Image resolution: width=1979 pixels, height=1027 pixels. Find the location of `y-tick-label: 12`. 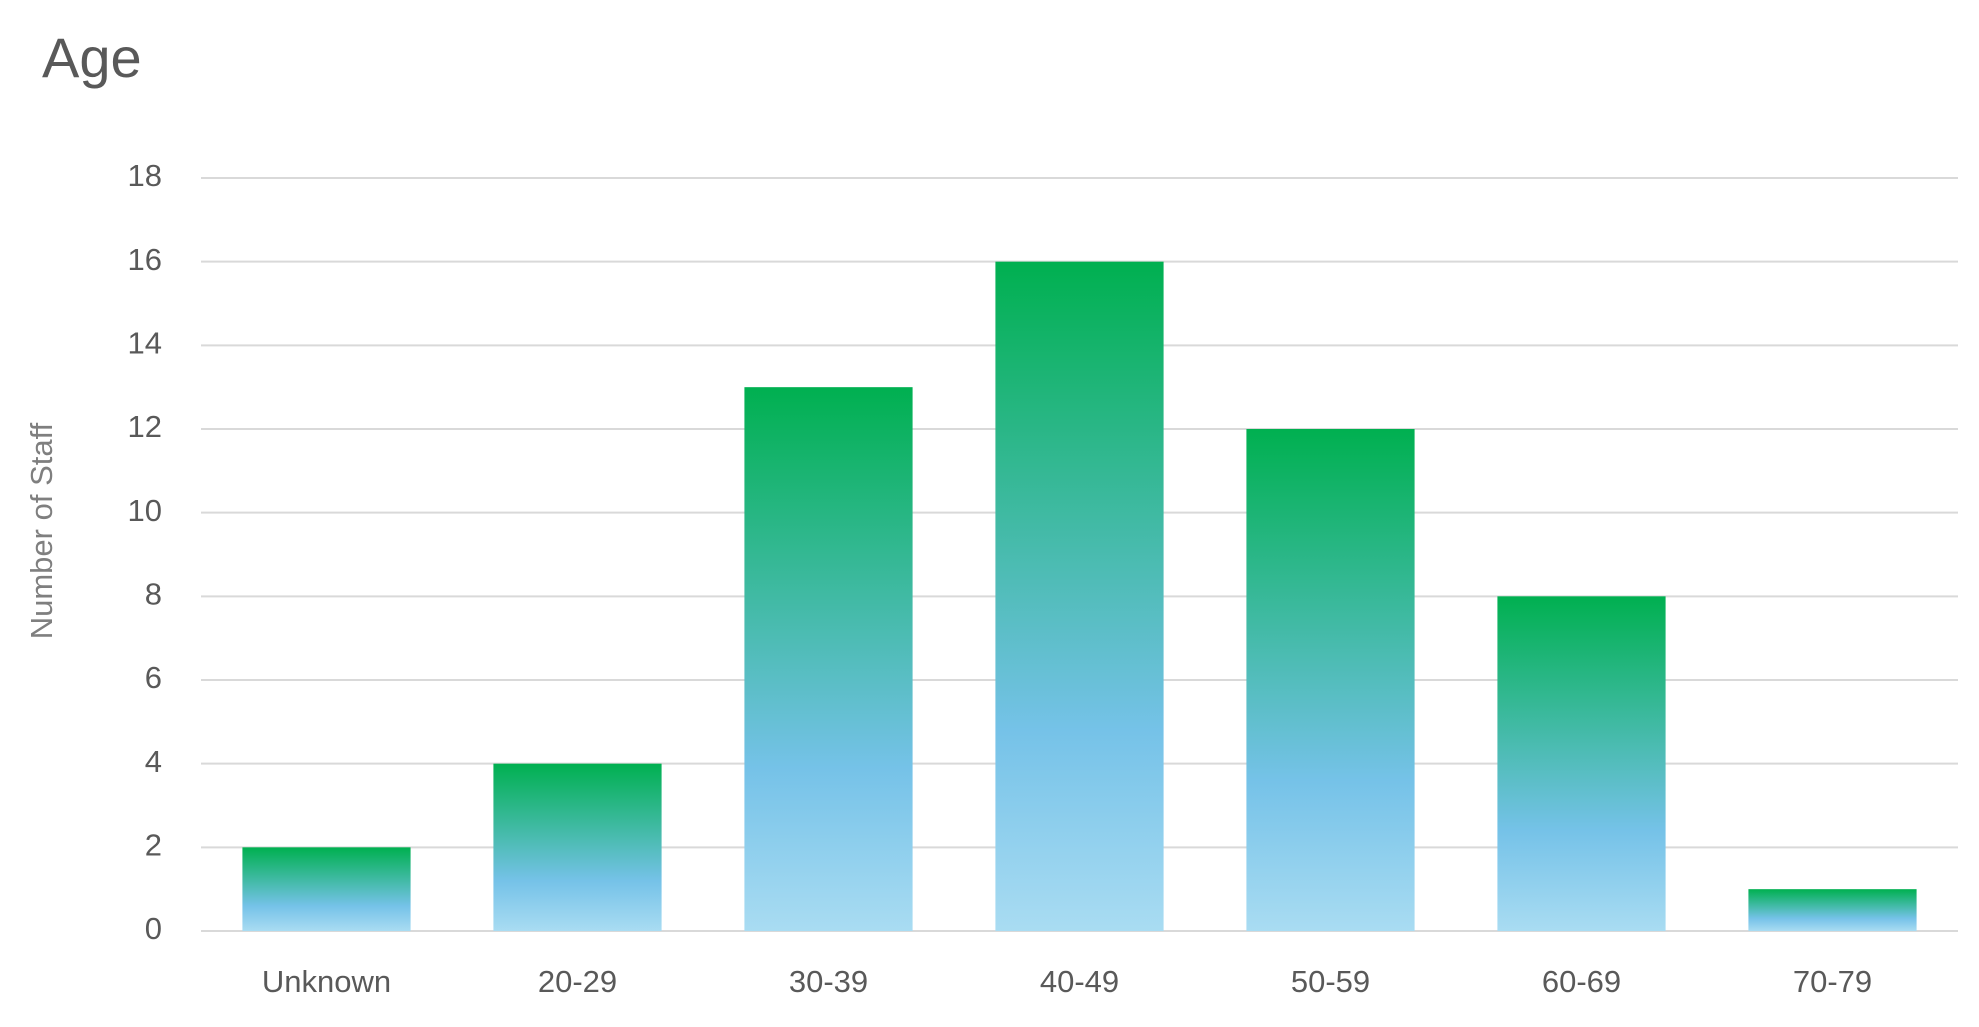

y-tick-label: 12 is located at coordinates (145, 426).